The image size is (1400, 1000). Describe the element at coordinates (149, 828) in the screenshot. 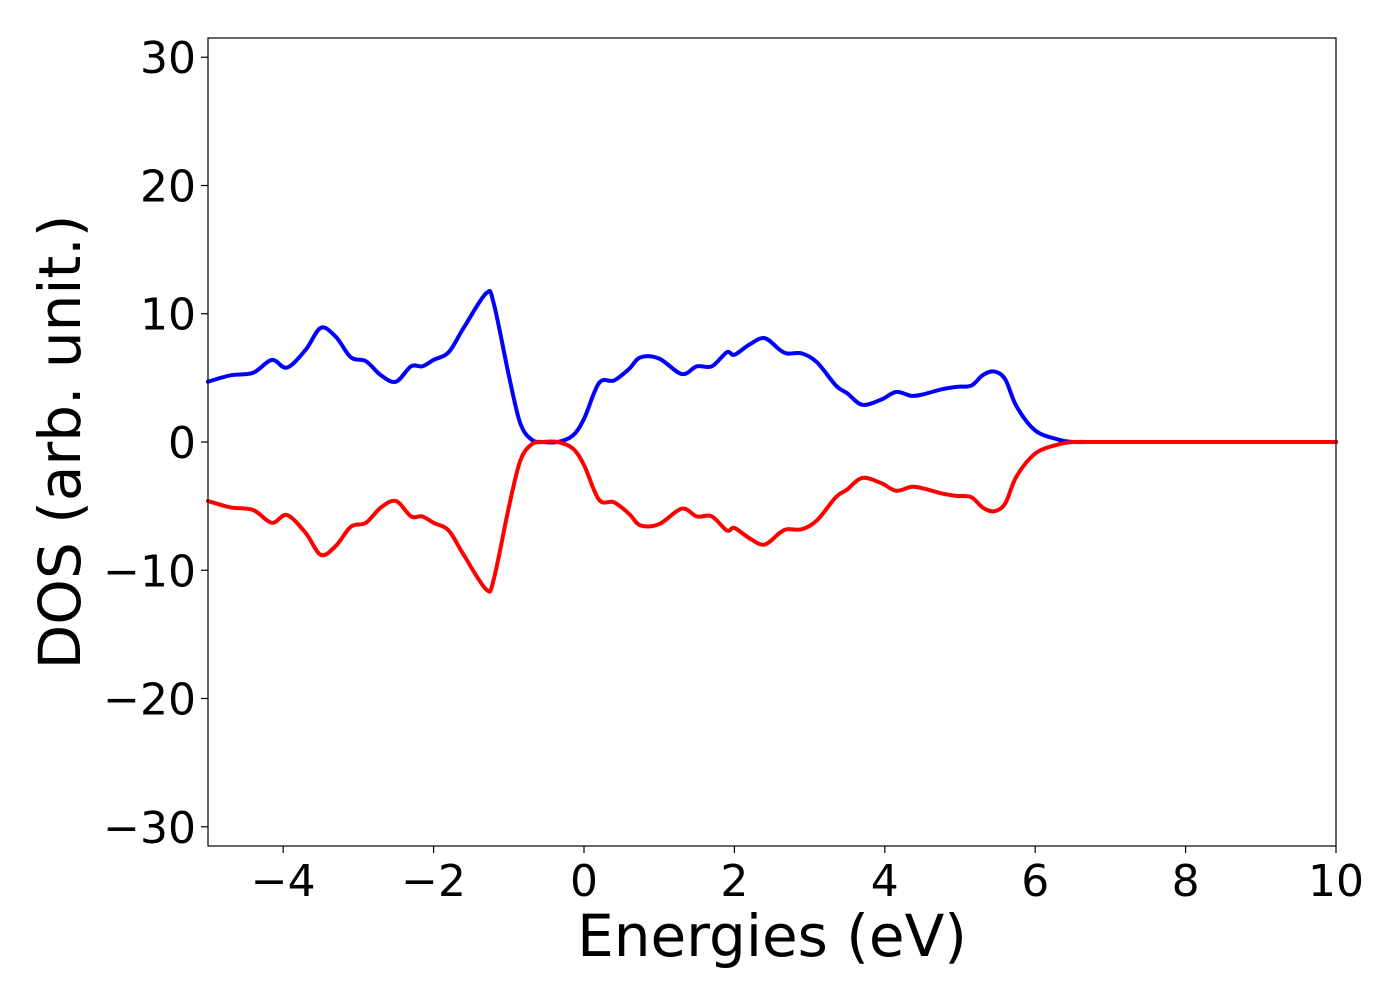

I see `y-tick-label: −30` at that location.